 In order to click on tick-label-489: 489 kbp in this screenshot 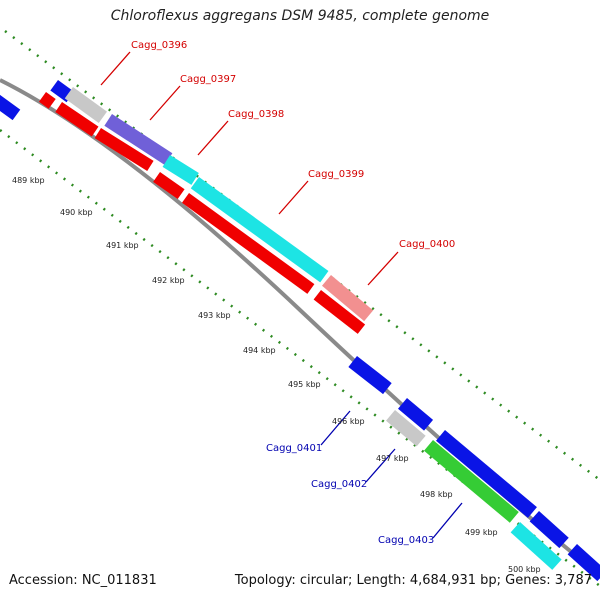, I will do `click(28, 180)`.